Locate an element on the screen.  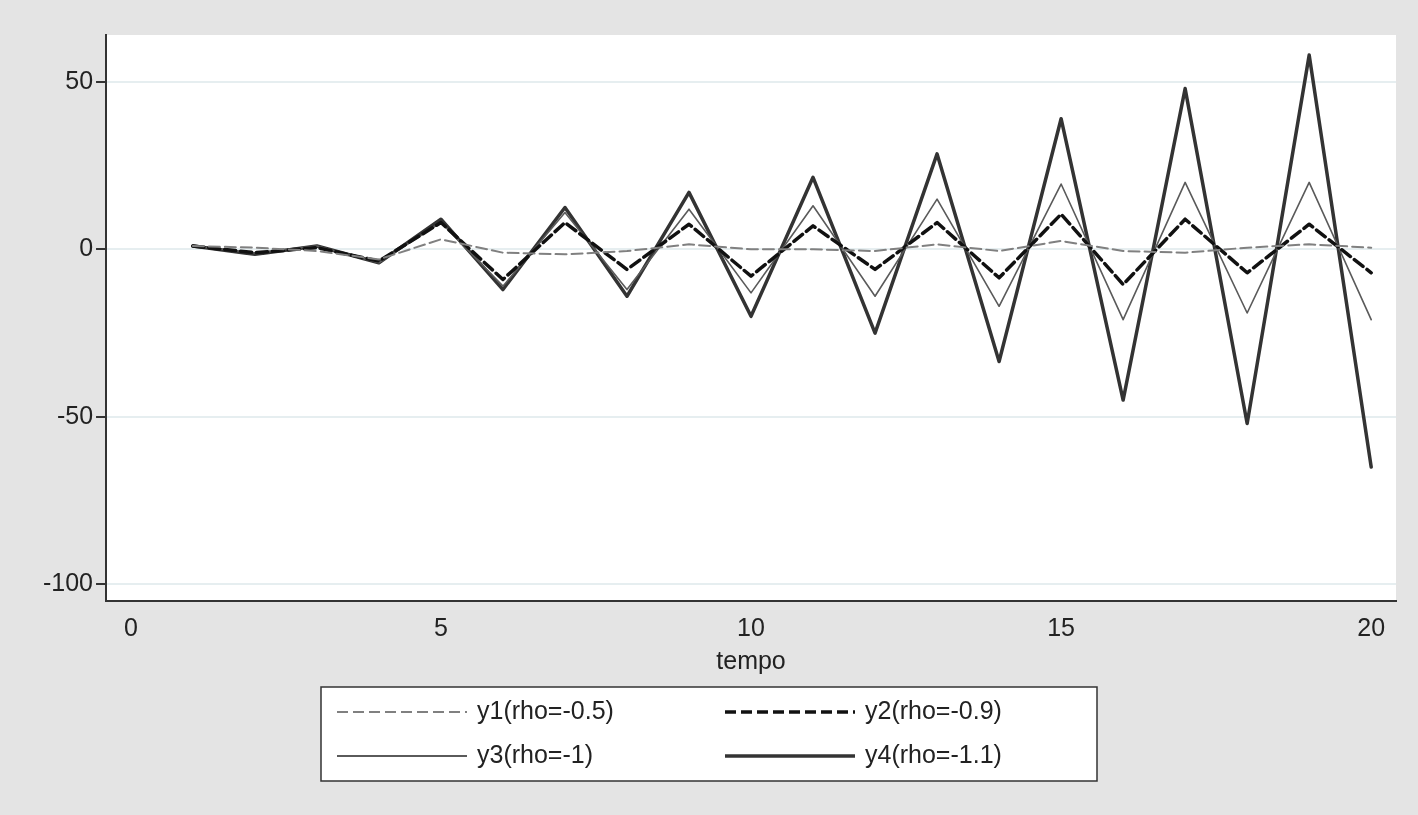
x-tick-label: 0 is located at coordinates (130, 626).